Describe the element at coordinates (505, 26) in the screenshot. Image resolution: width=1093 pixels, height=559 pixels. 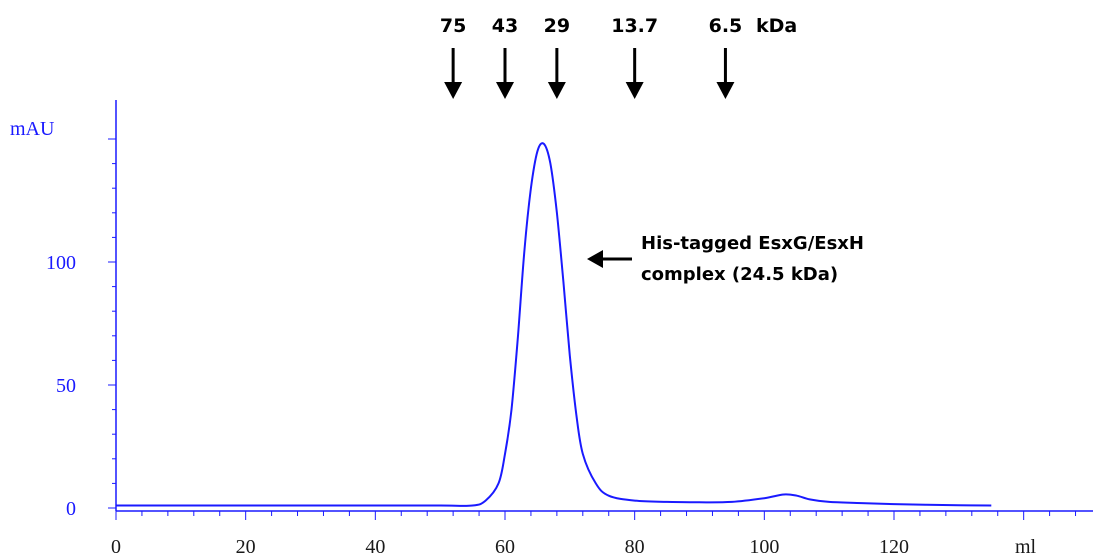
I see `mw-marker-label: 43` at that location.